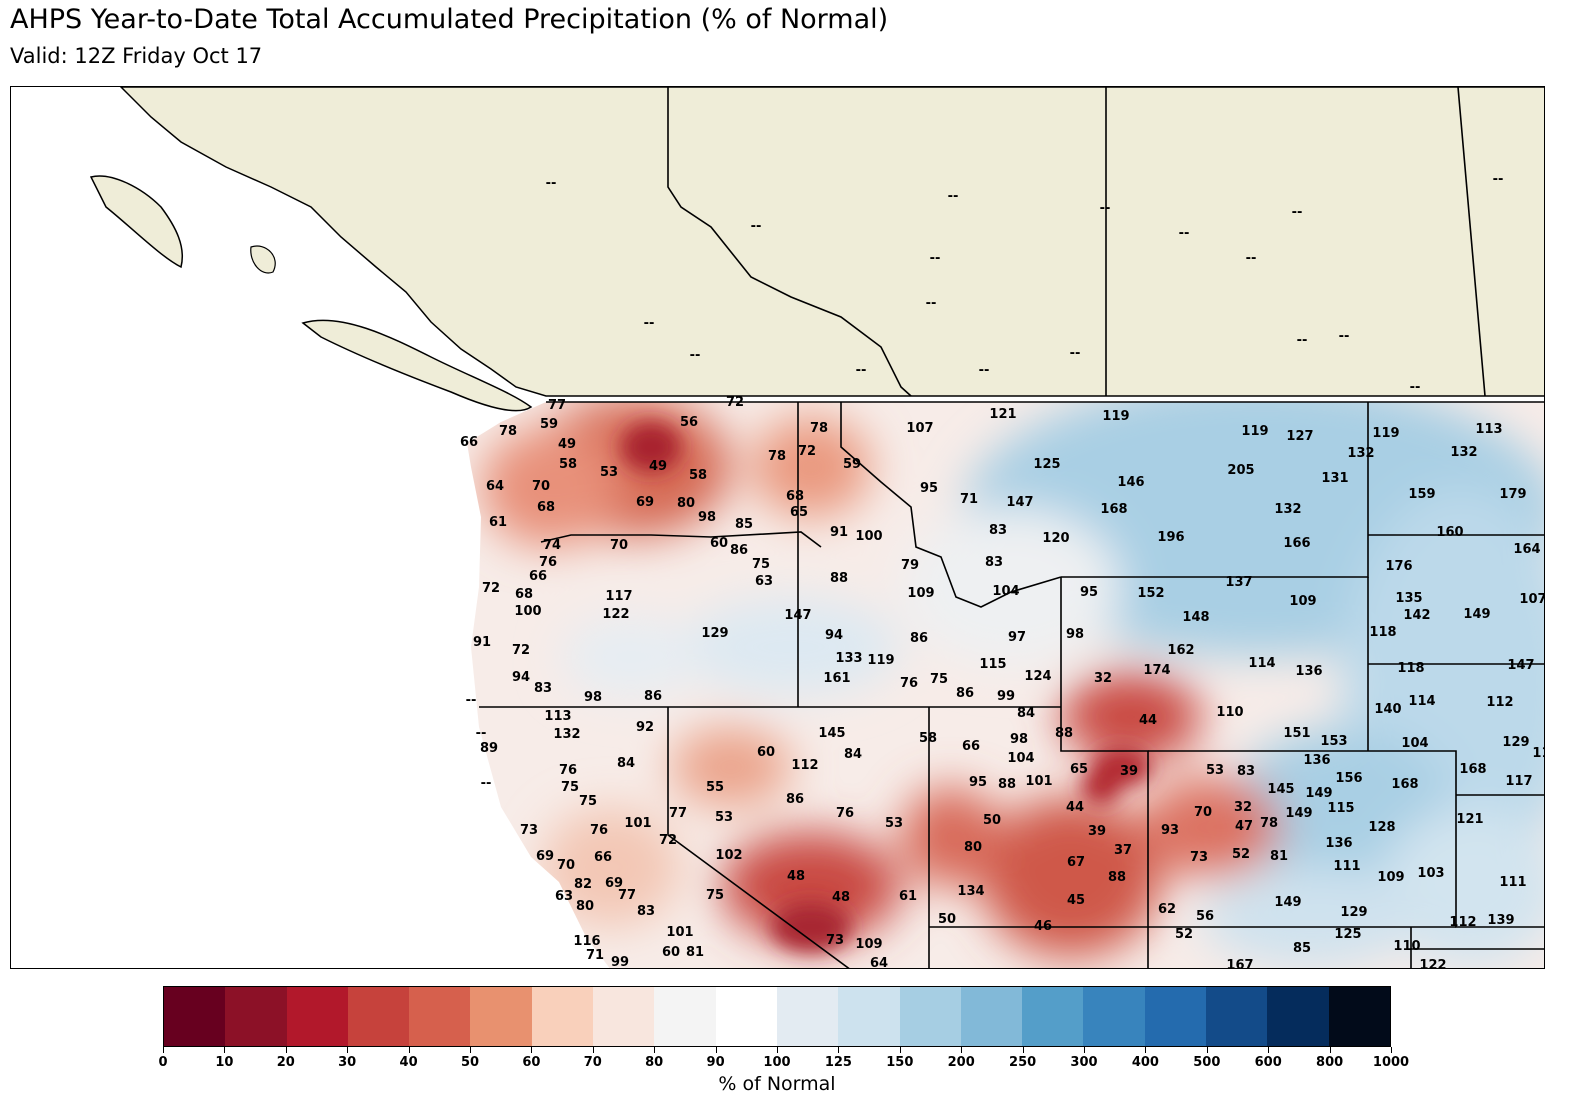  What do you see at coordinates (1464, 452) in the screenshot?
I see `station-value: 132` at bounding box center [1464, 452].